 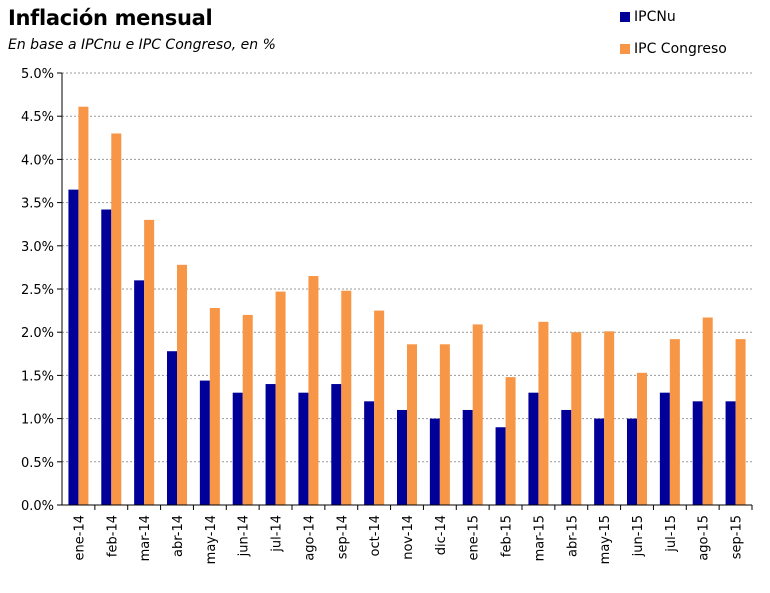 What do you see at coordinates (37, 247) in the screenshot?
I see `y-tick-label: 3.0%` at bounding box center [37, 247].